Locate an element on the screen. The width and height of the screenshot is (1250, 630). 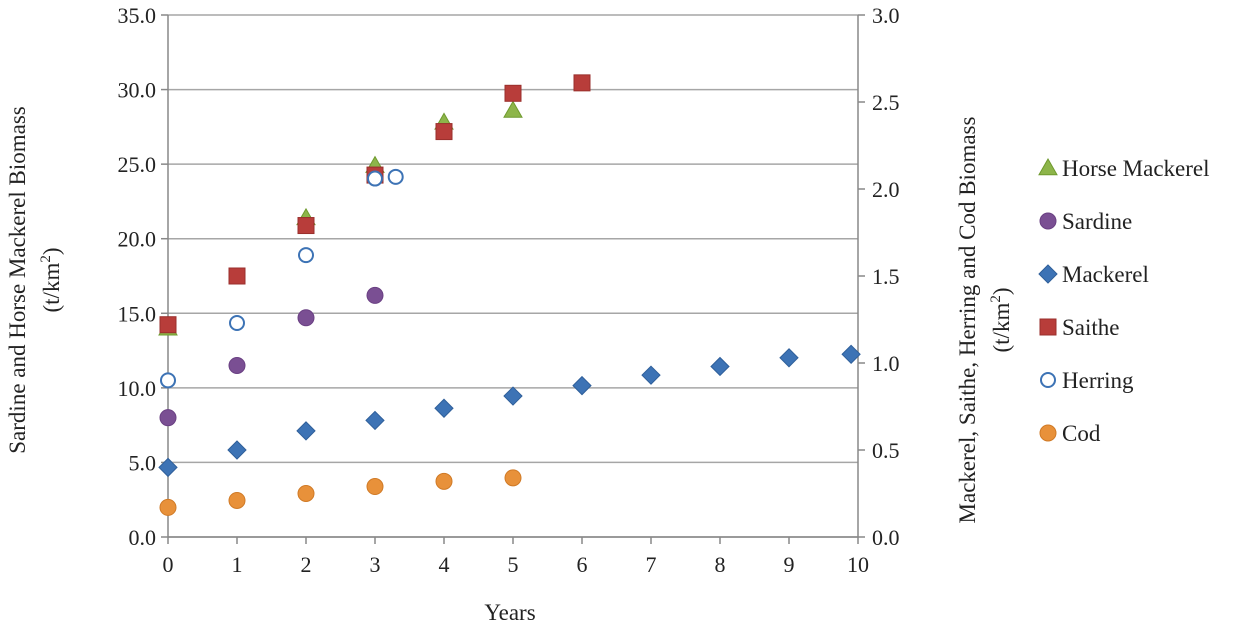
right-y-tick-label: 3.0 is located at coordinates (886, 15).